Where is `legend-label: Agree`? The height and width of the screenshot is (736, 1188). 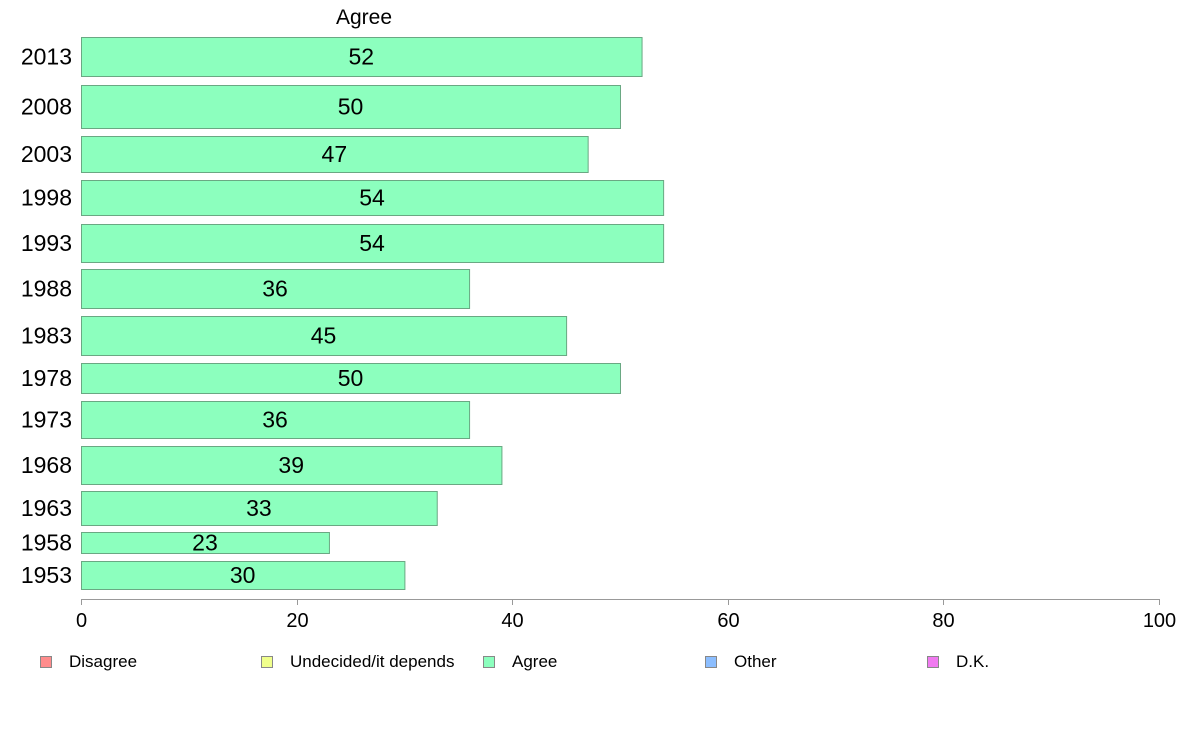
legend-label: Agree is located at coordinates (535, 661).